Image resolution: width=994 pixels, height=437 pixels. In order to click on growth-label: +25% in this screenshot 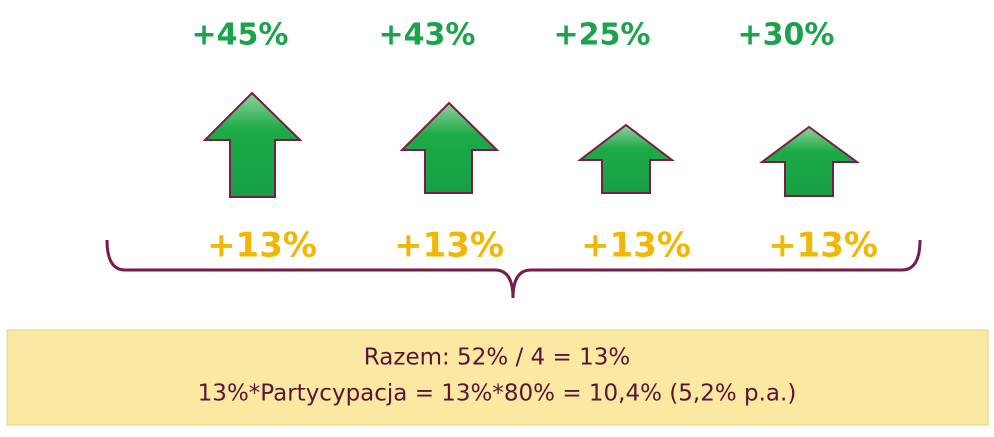, I will do `click(602, 35)`.